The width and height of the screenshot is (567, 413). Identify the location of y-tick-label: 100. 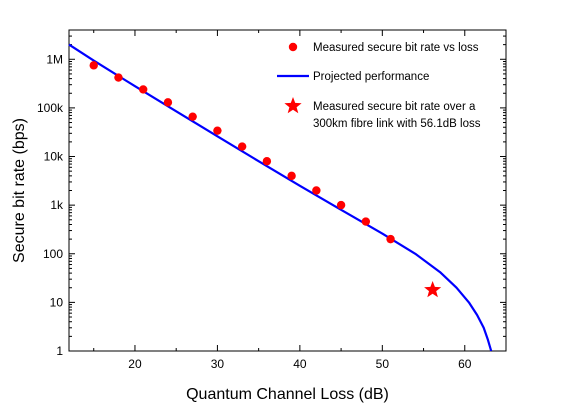
(53, 254).